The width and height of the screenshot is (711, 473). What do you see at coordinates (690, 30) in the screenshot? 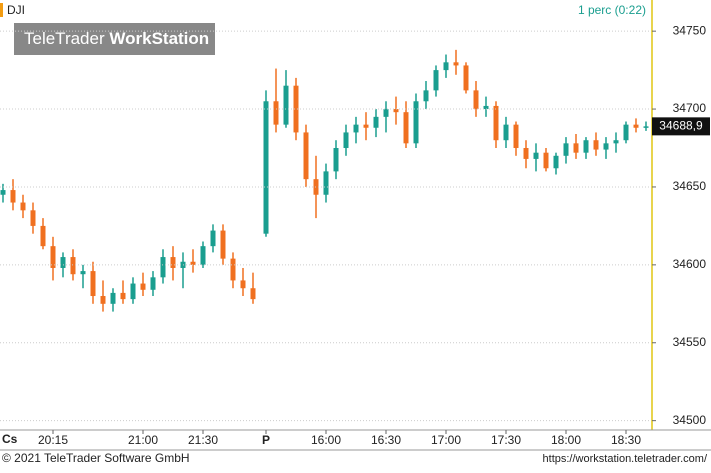
I see `y-tick-label: 34750` at bounding box center [690, 30].